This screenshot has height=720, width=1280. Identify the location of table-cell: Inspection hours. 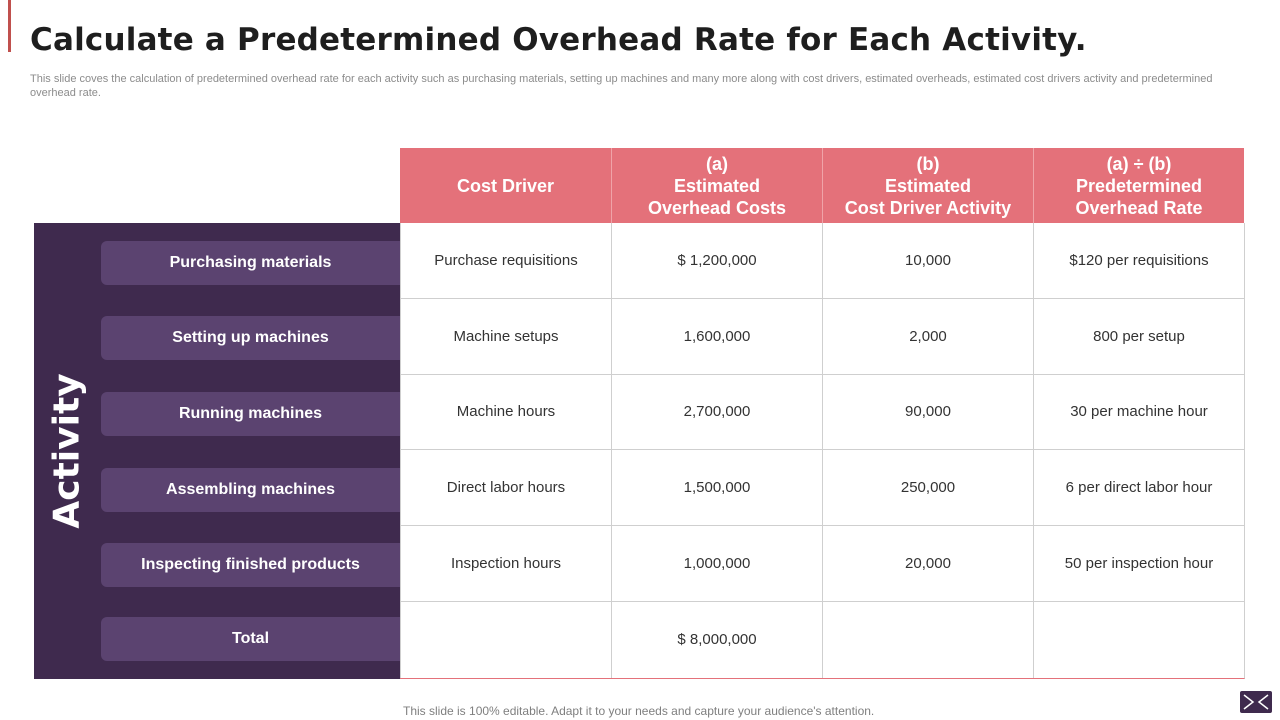
(505, 564).